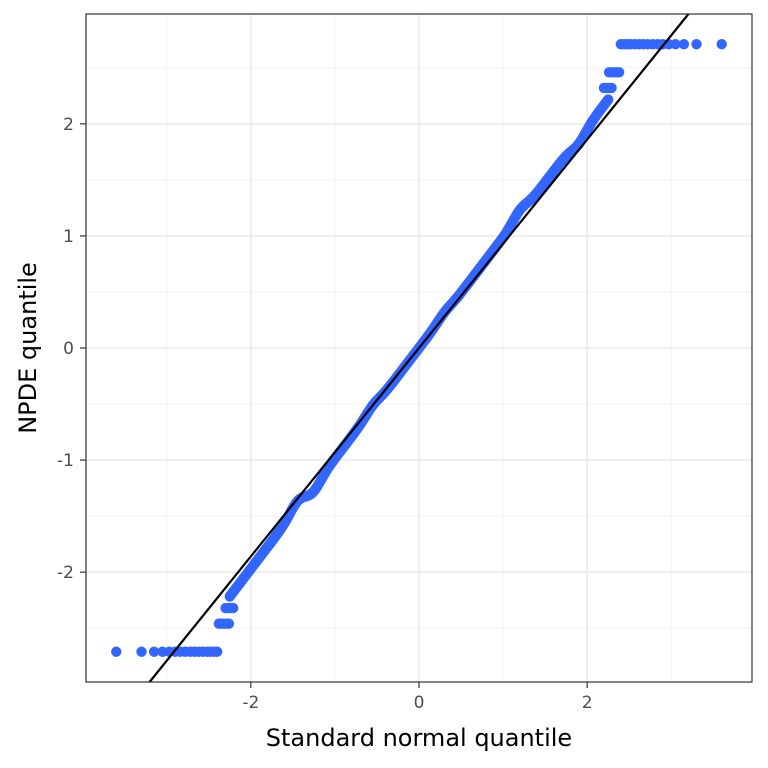 The height and width of the screenshot is (768, 768). What do you see at coordinates (65, 573) in the screenshot?
I see `y-tick-label: -2` at bounding box center [65, 573].